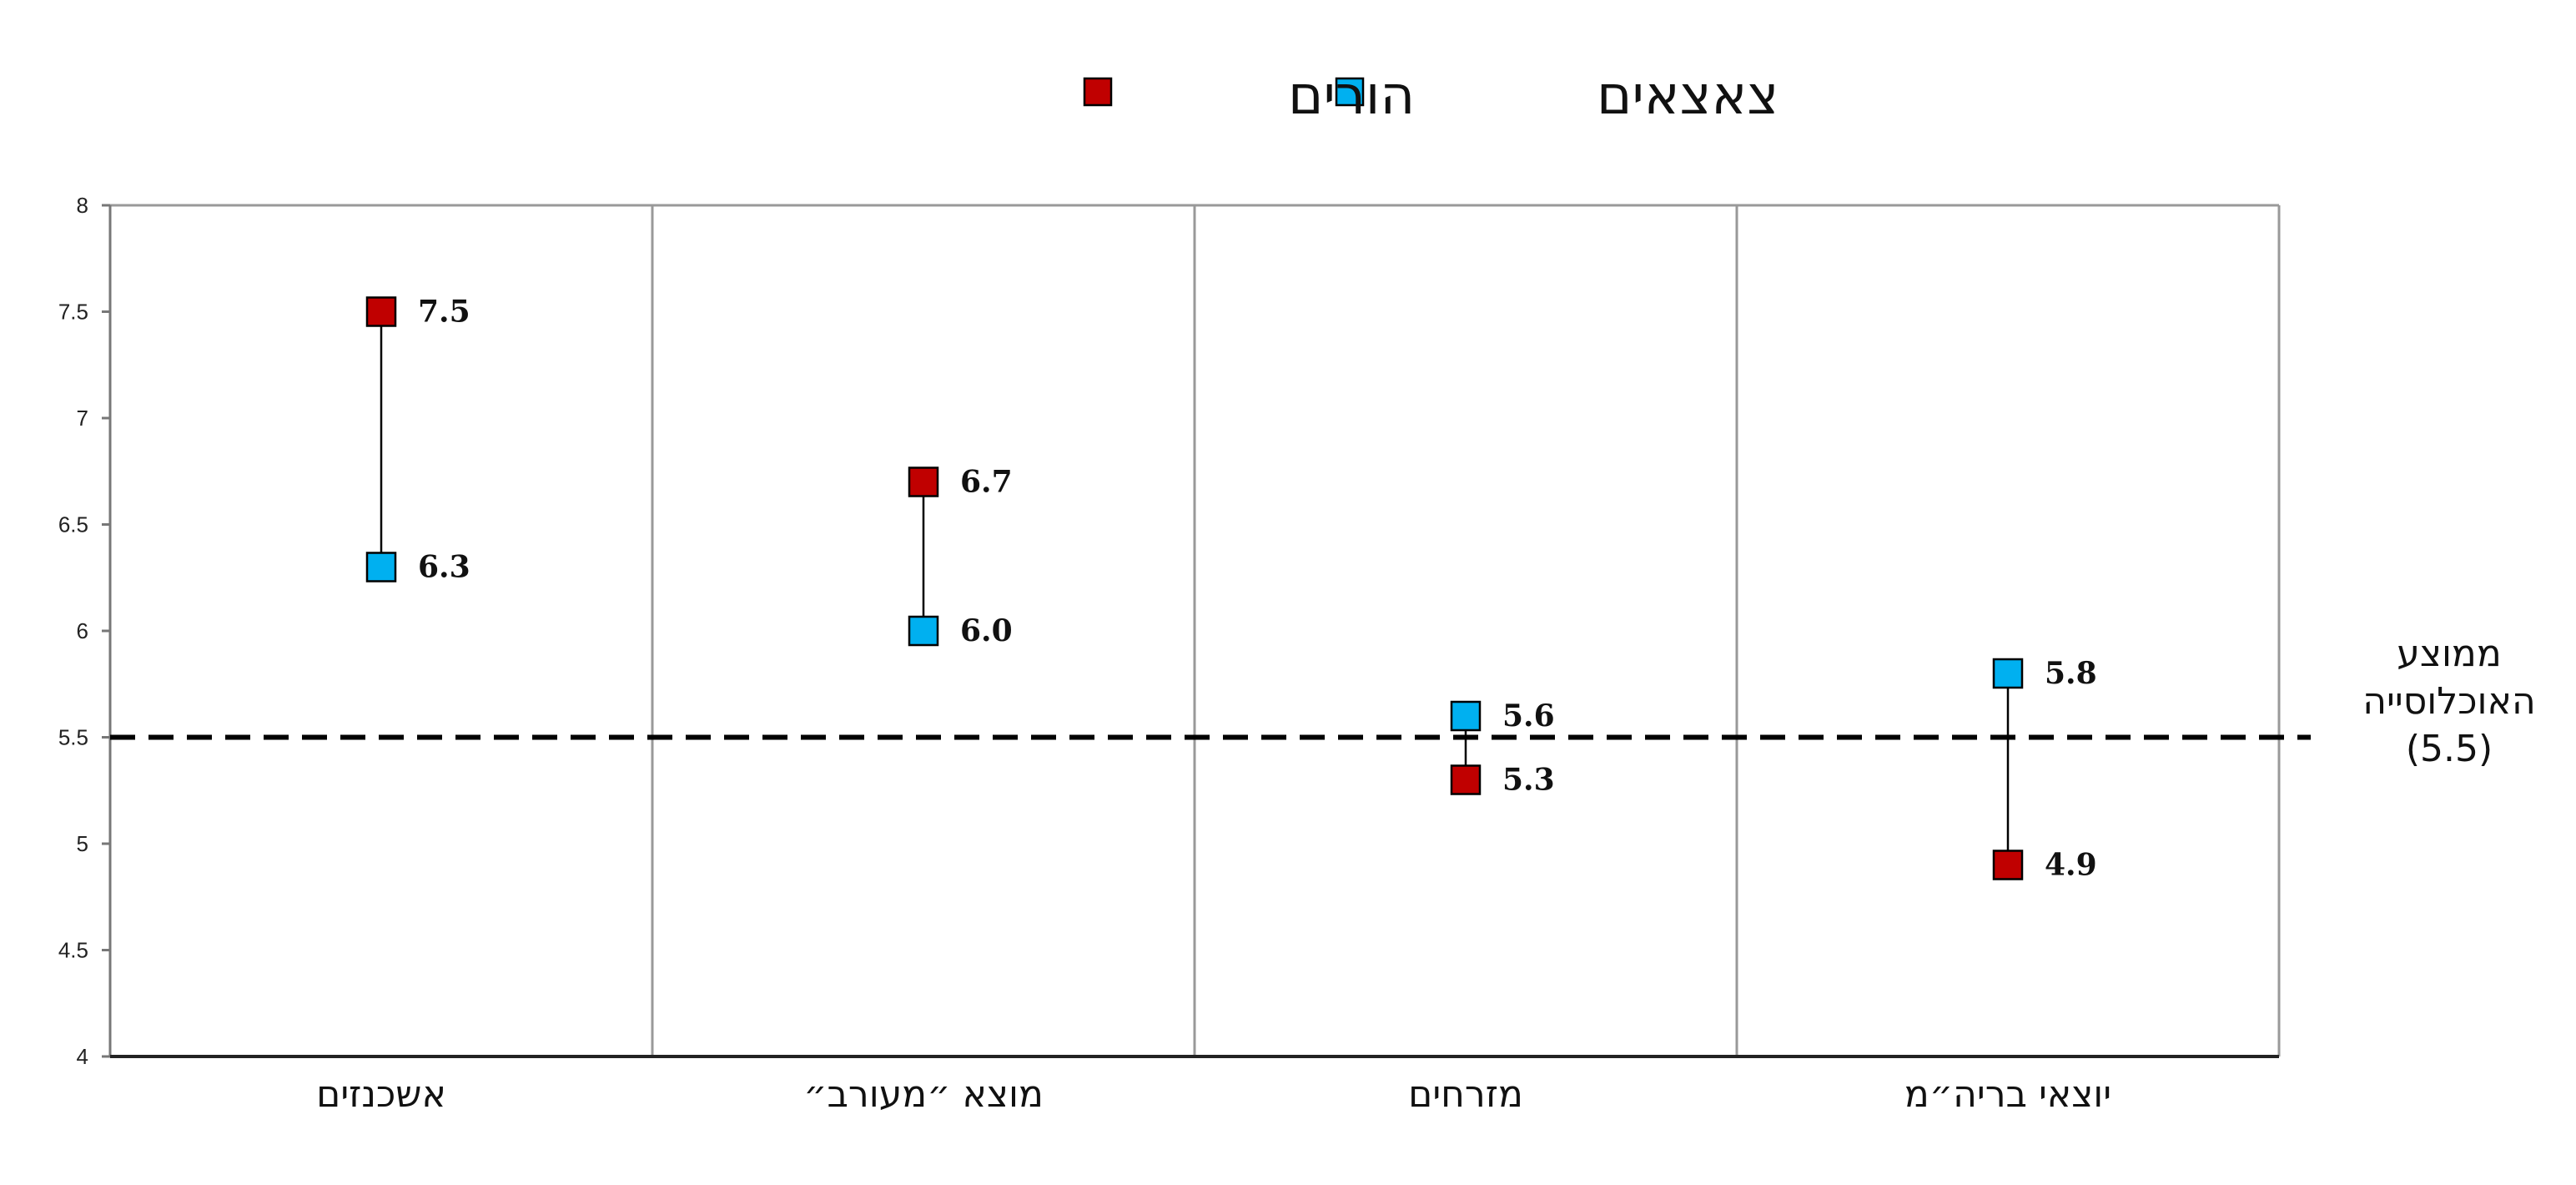 The height and width of the screenshot is (1185, 2576). Describe the element at coordinates (986, 483) in the screenshot. I see `data-label: 6.7` at that location.